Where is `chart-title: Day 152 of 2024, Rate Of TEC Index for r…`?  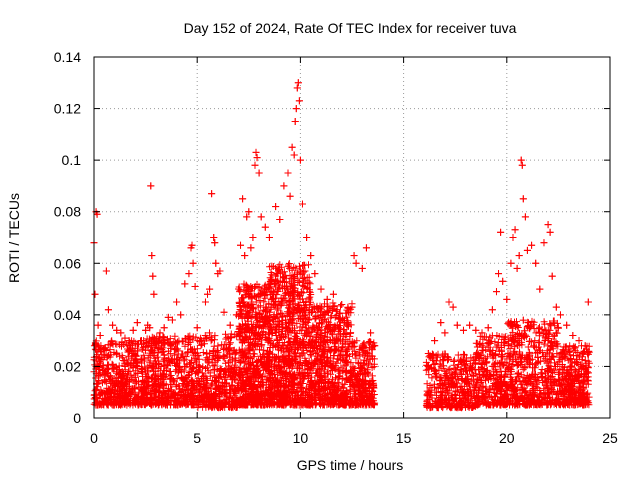
chart-title: Day 152 of 2024, Rate Of TEC Index for r… is located at coordinates (350, 28).